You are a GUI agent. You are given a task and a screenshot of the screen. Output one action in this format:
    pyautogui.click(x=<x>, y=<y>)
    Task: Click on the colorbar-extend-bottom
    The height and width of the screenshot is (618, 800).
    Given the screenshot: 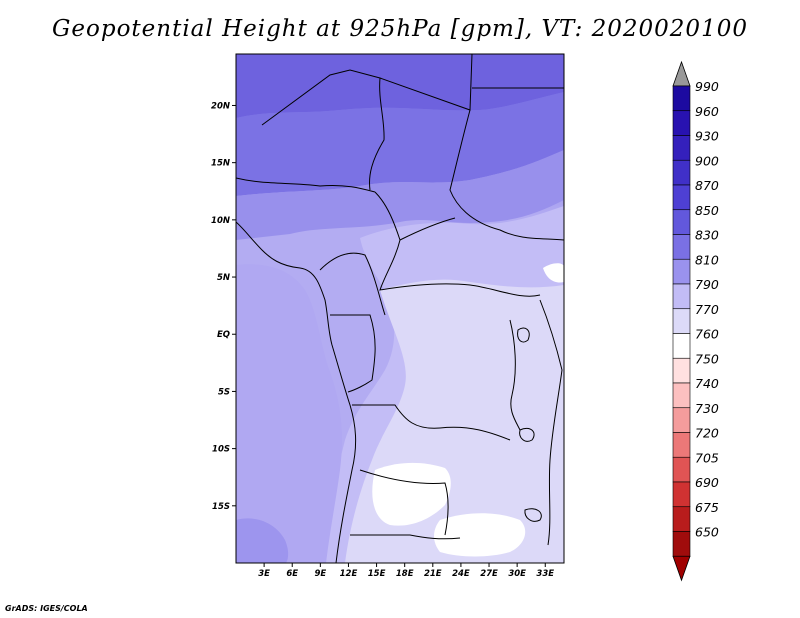 What is the action you would take?
    pyautogui.click(x=681, y=568)
    